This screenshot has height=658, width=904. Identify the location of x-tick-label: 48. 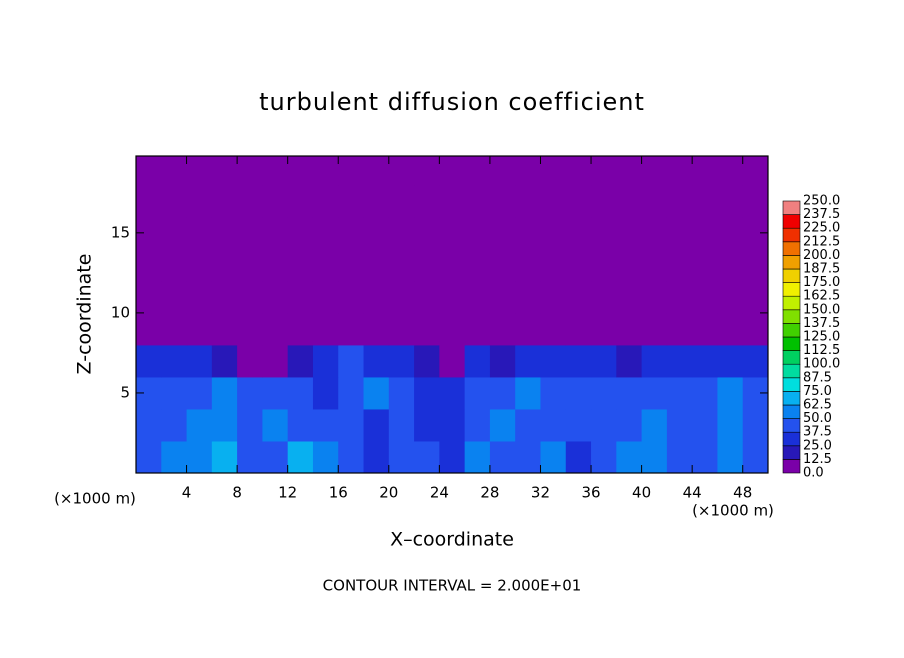
(742, 493).